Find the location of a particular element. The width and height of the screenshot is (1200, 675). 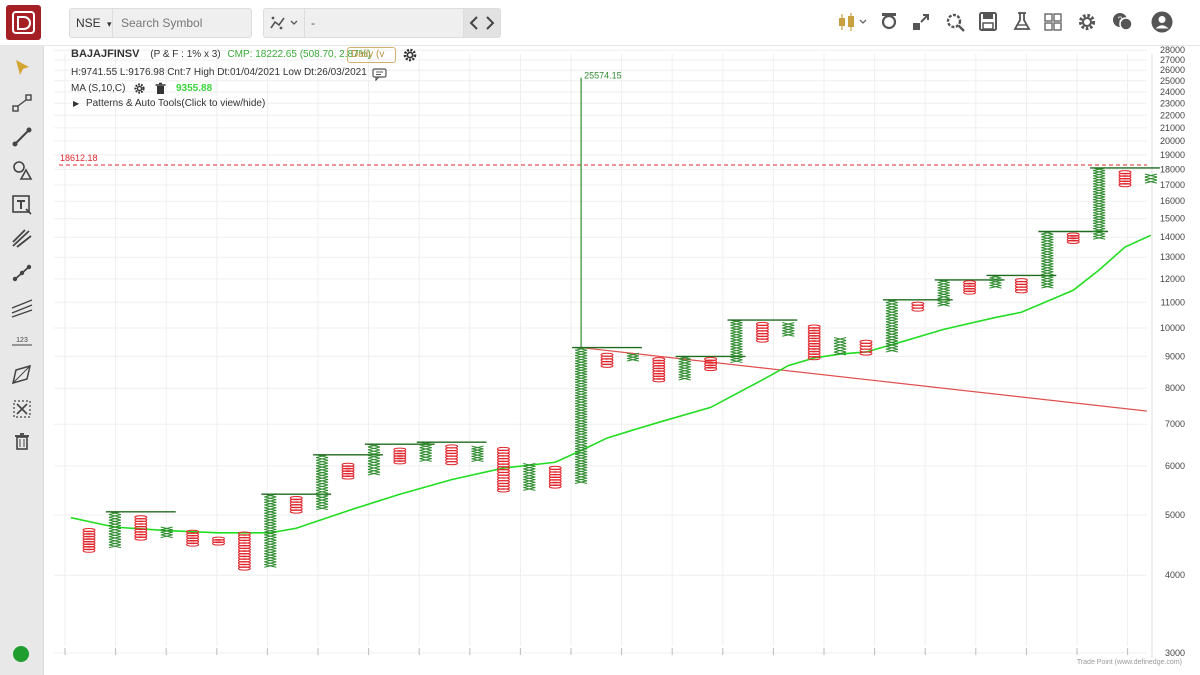

grid-layout-icon is located at coordinates (1053, 22).